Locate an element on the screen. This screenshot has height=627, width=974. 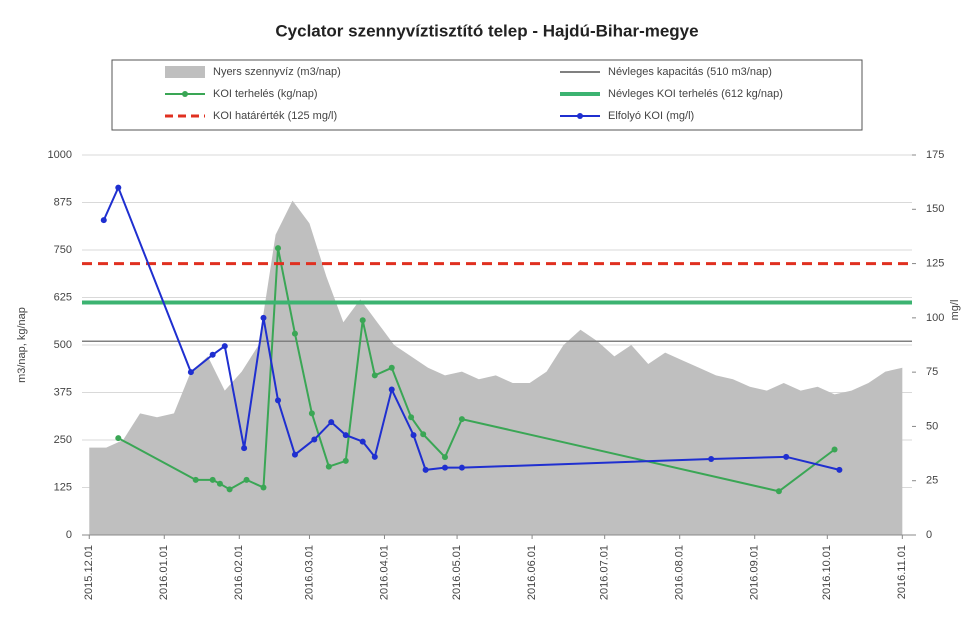
x-tick-label: 2016.07.01 is located at coordinates (605, 572).